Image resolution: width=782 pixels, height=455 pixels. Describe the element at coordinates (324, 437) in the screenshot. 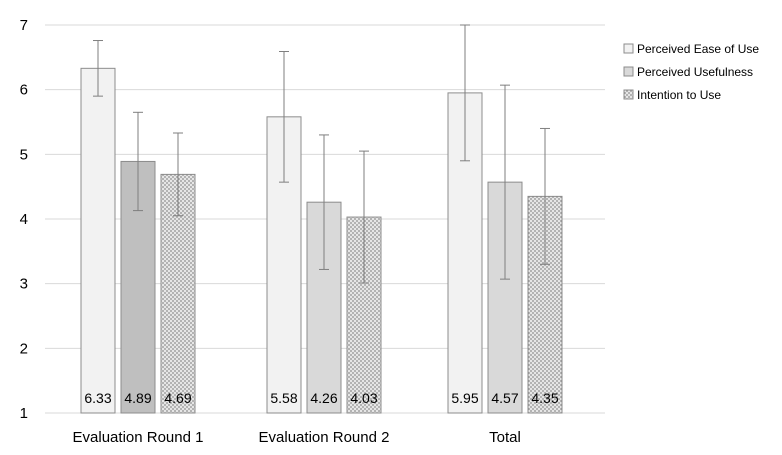

I see `x-category-label-1: Evaluation Round 2` at that location.